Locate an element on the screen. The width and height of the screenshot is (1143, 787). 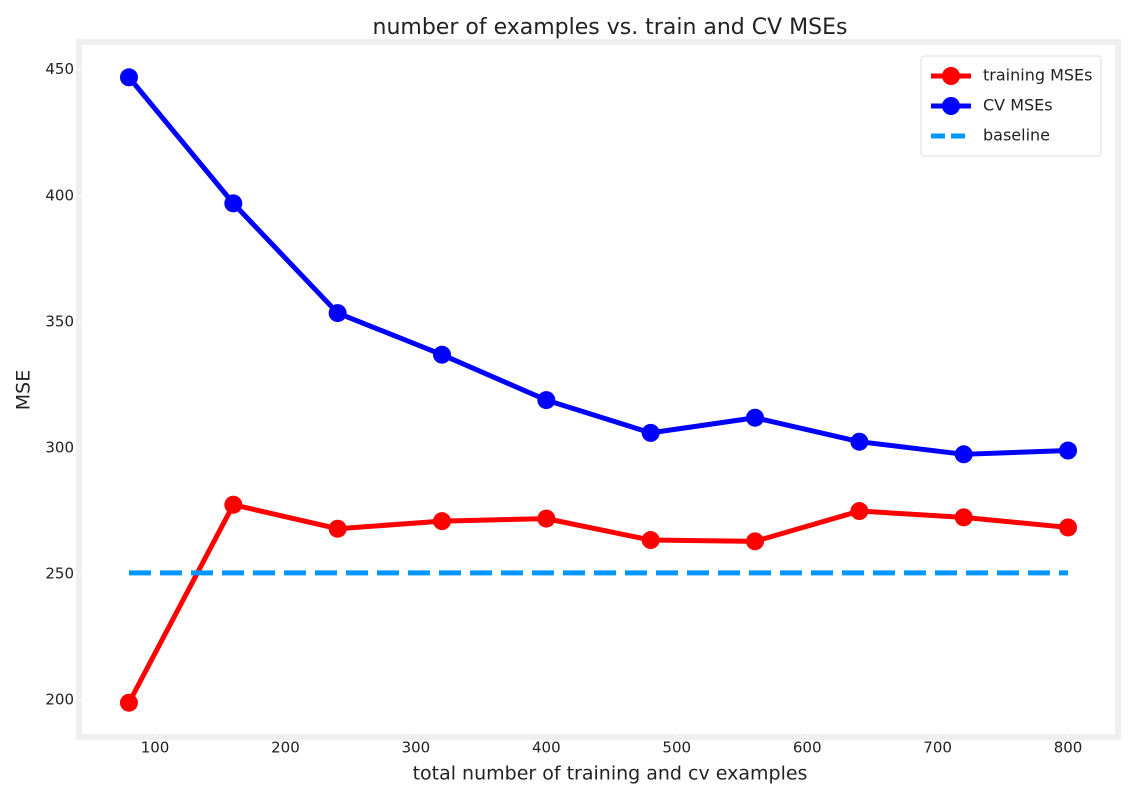
x-tick-label: 400 is located at coordinates (546, 748).